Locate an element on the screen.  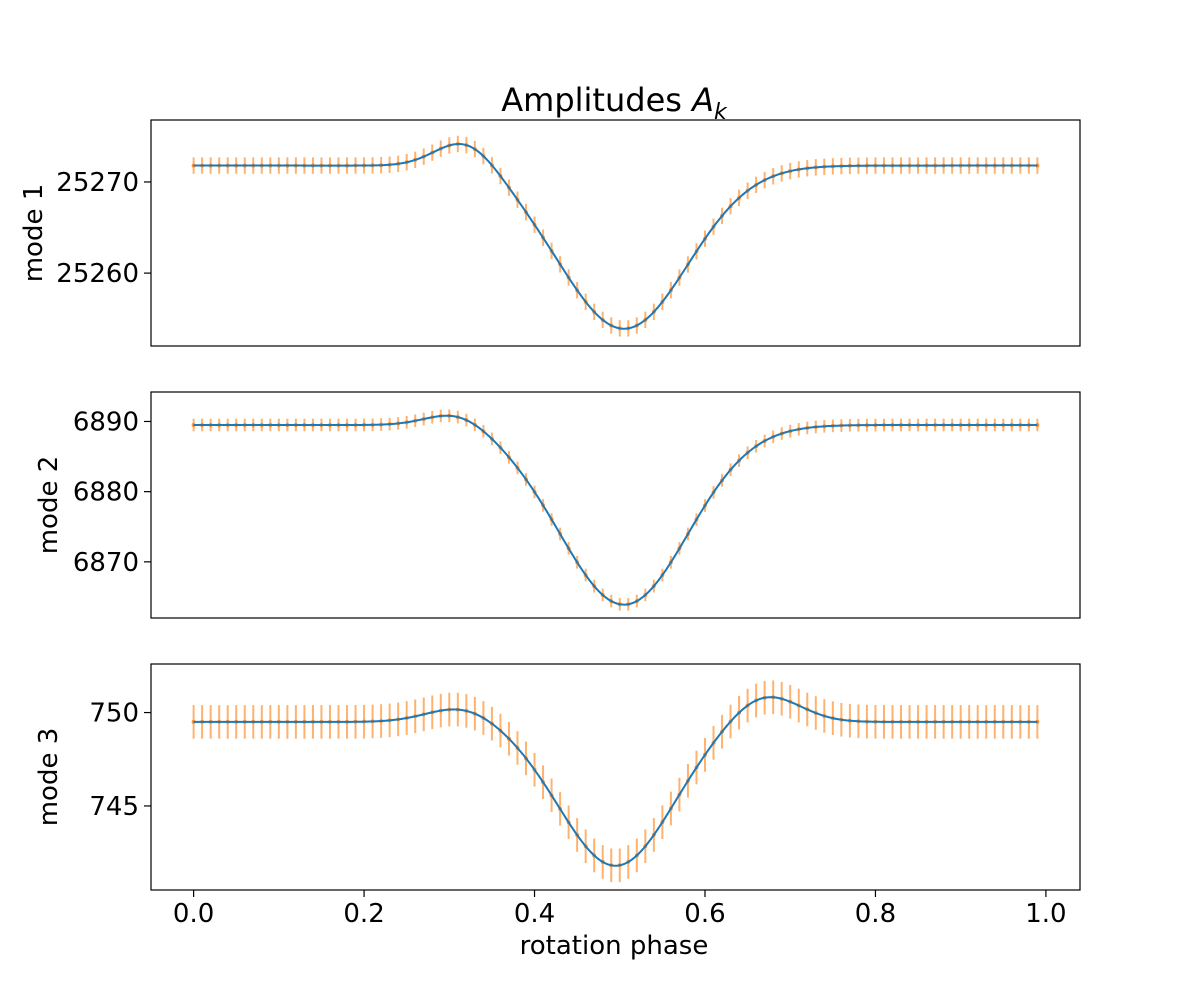
chart-title-symbol: A is located at coordinates (702, 100).